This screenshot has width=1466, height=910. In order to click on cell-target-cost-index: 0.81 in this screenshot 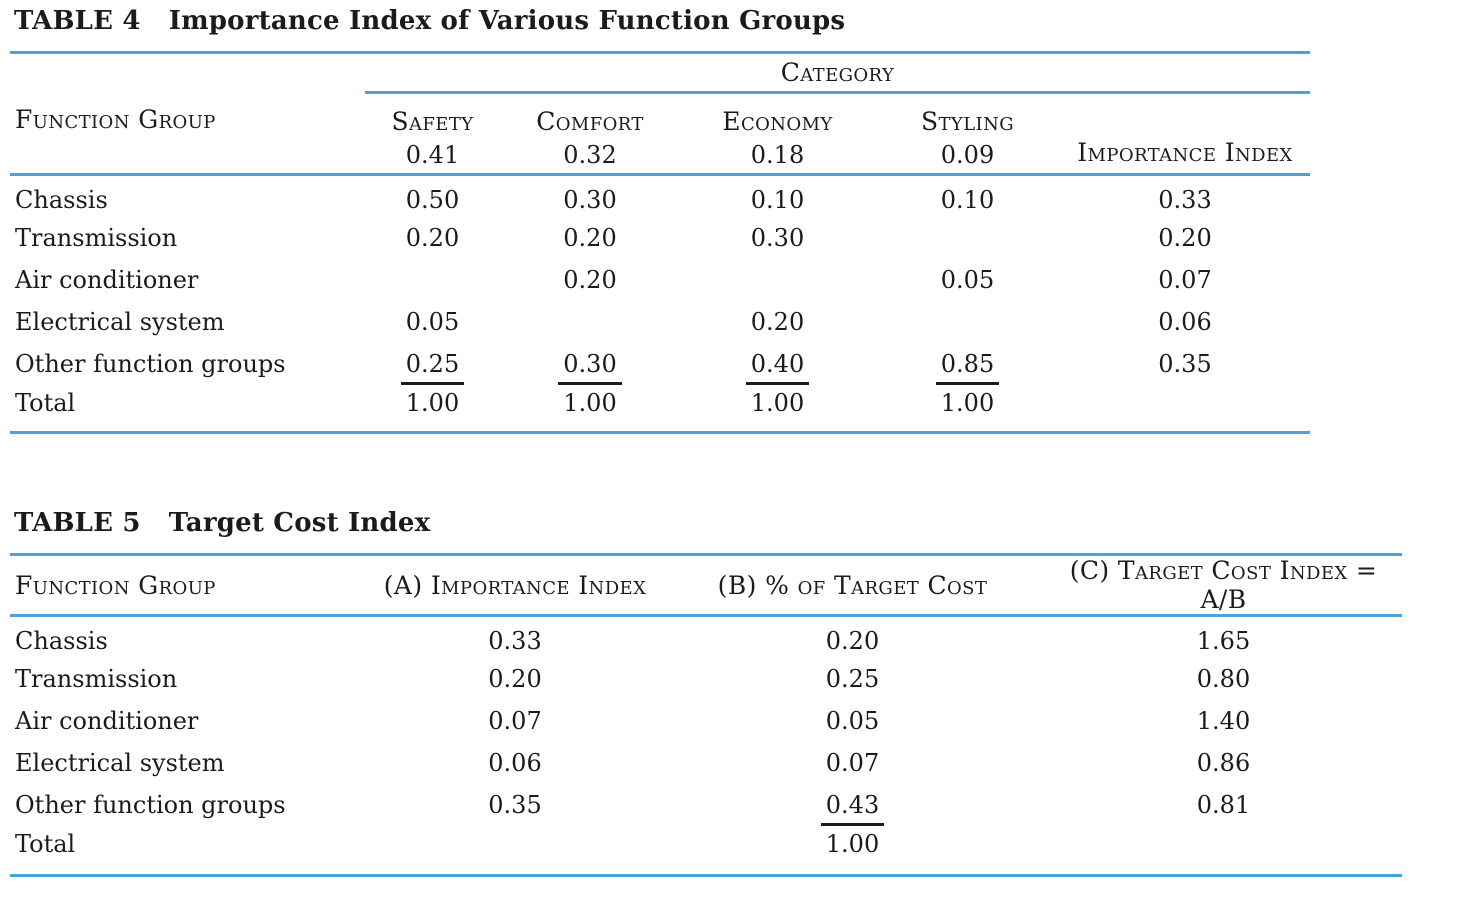, I will do `click(1223, 804)`.